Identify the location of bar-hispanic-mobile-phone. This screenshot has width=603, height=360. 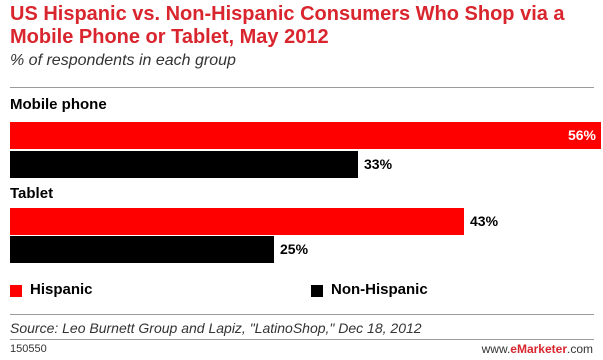
(305, 135).